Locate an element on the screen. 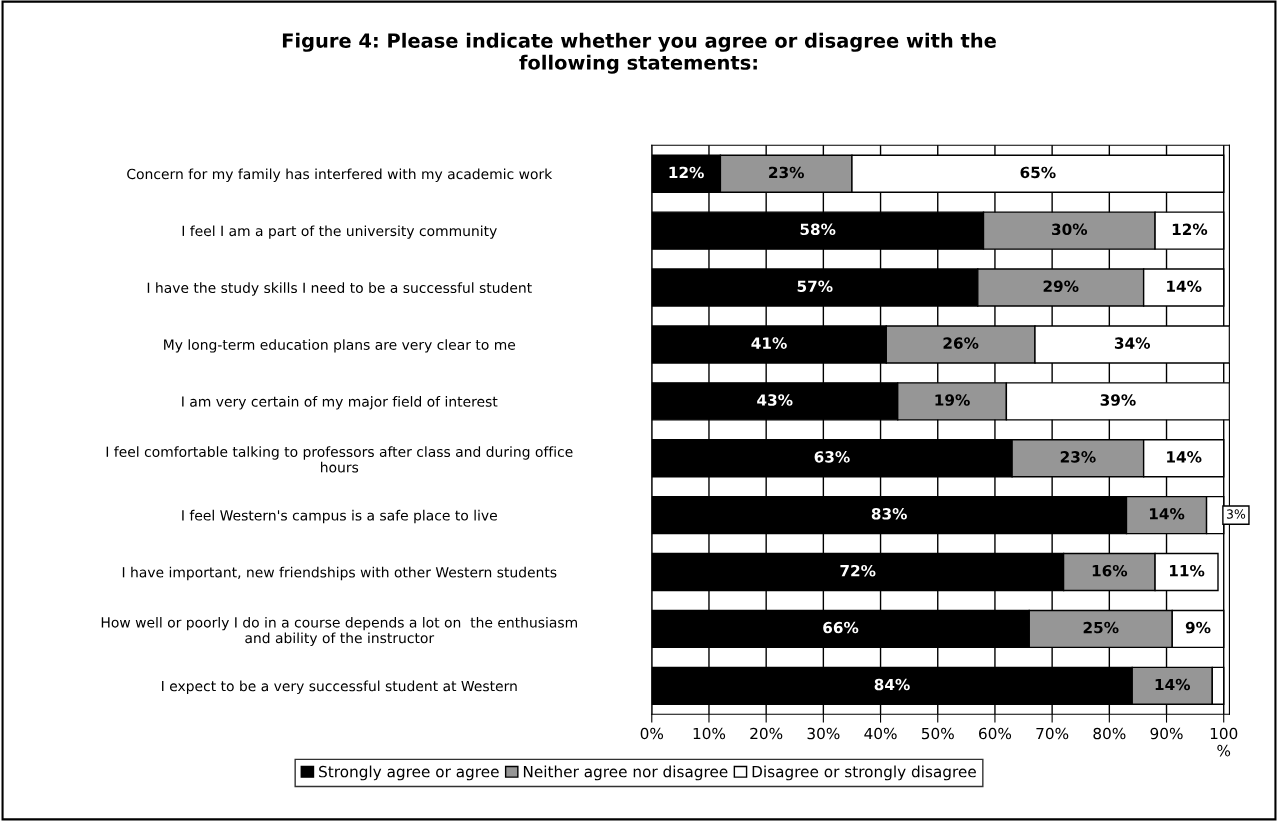 Image resolution: width=1278 pixels, height=821 pixels. x-tick-label: 0% is located at coordinates (652, 733).